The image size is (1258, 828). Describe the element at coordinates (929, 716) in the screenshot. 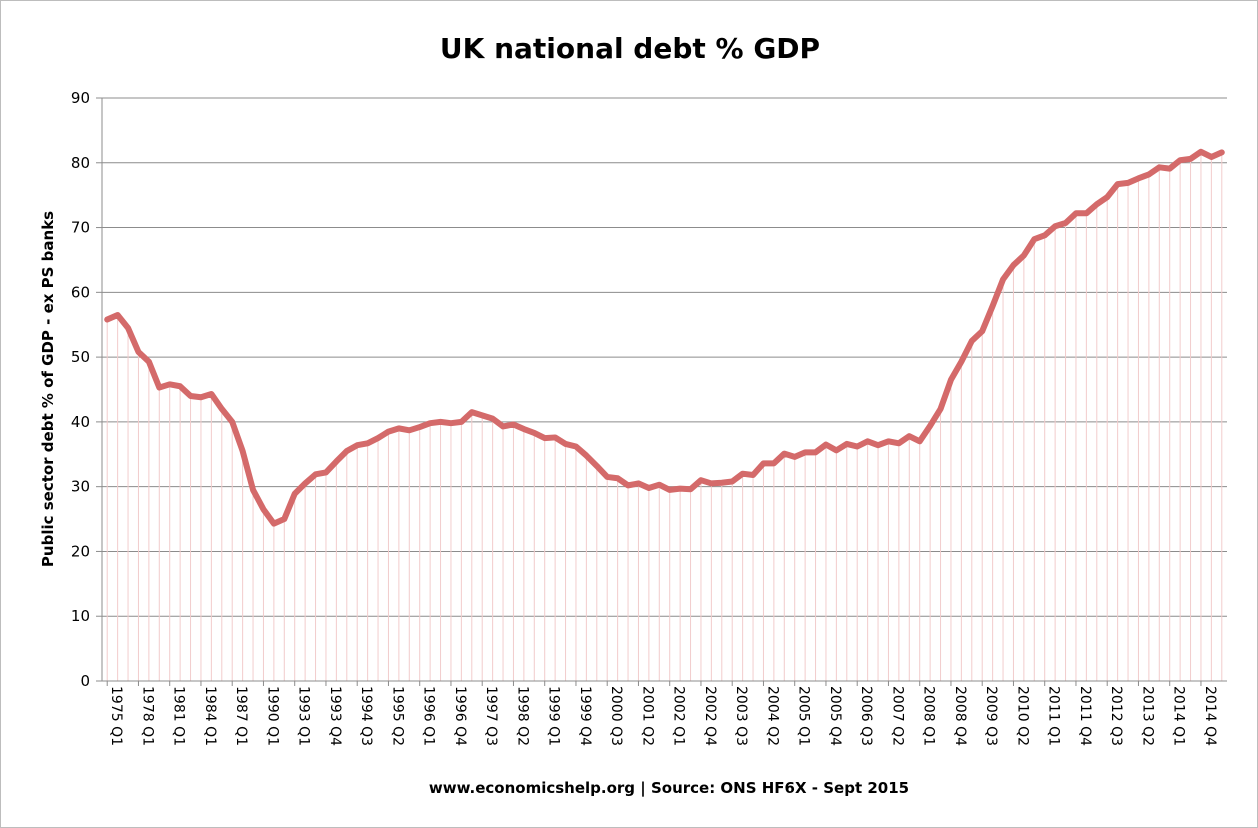

I see `x-tick-label: 2008 Q1` at that location.